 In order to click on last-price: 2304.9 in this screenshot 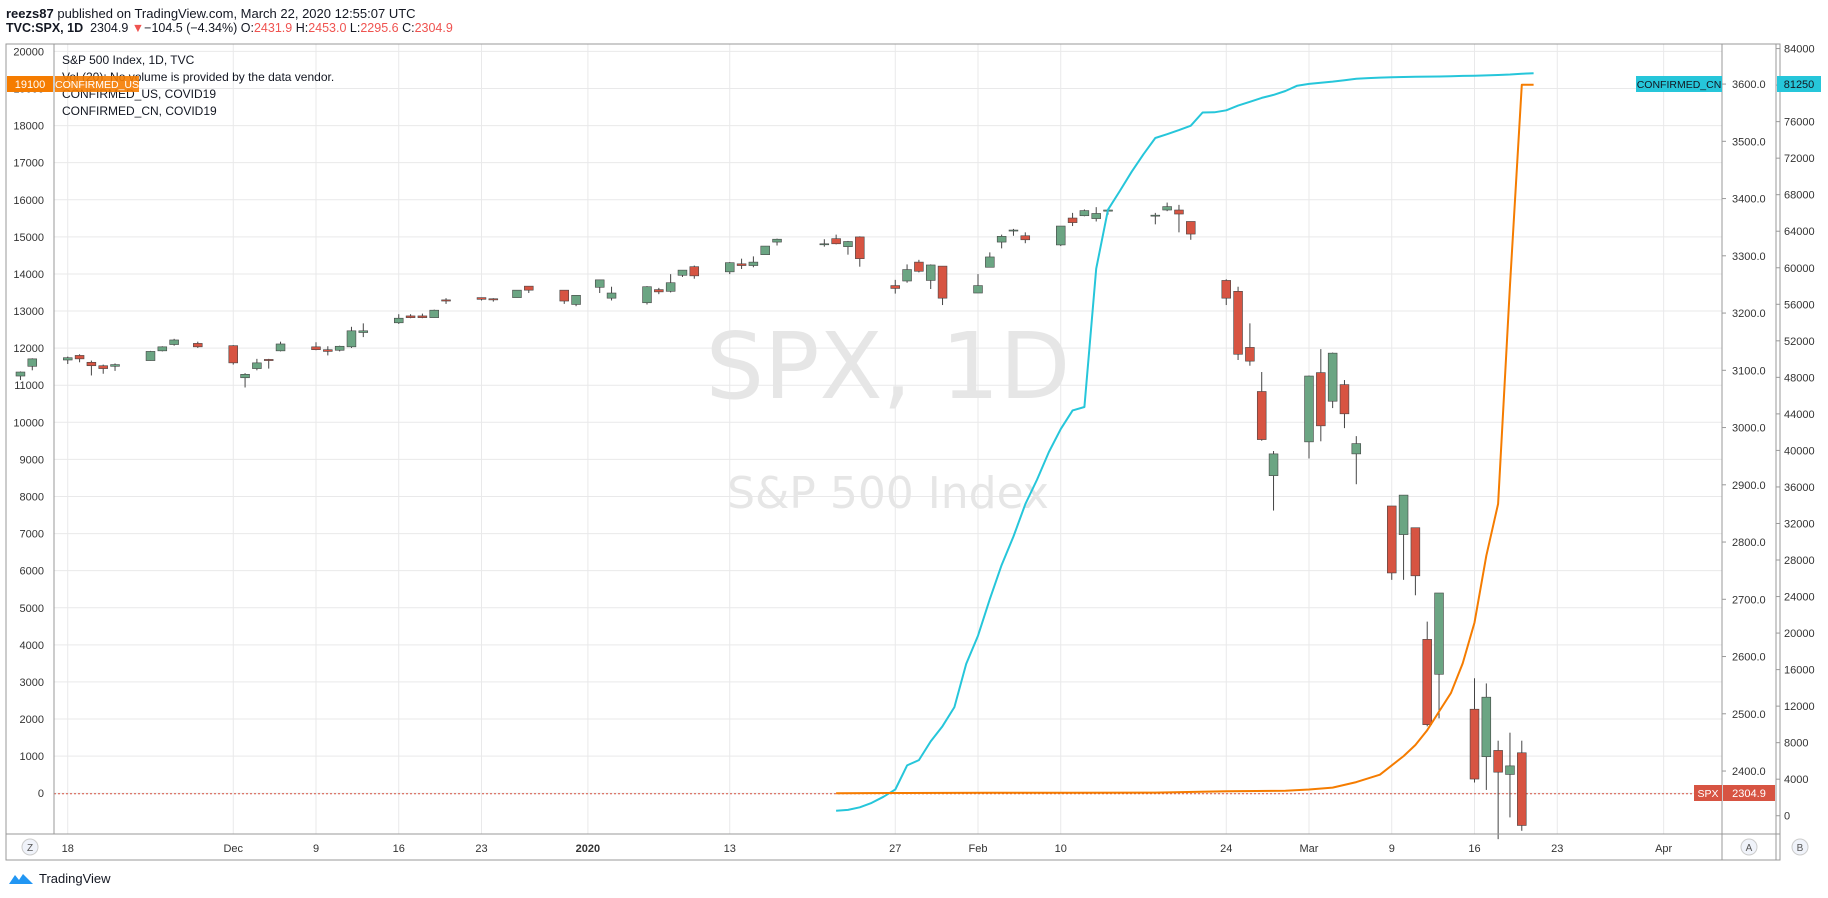, I will do `click(109, 28)`.